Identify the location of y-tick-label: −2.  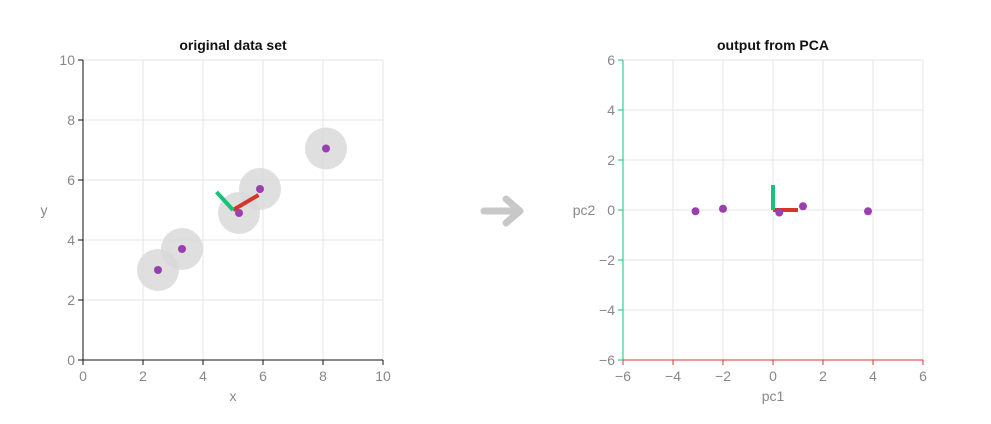
(607, 260).